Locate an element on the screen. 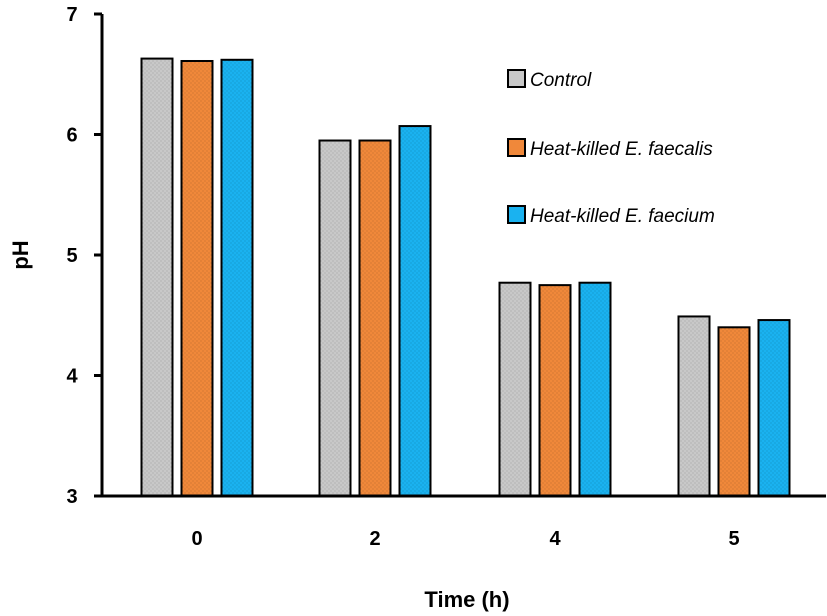  x-tick-label: 2 is located at coordinates (374, 539).